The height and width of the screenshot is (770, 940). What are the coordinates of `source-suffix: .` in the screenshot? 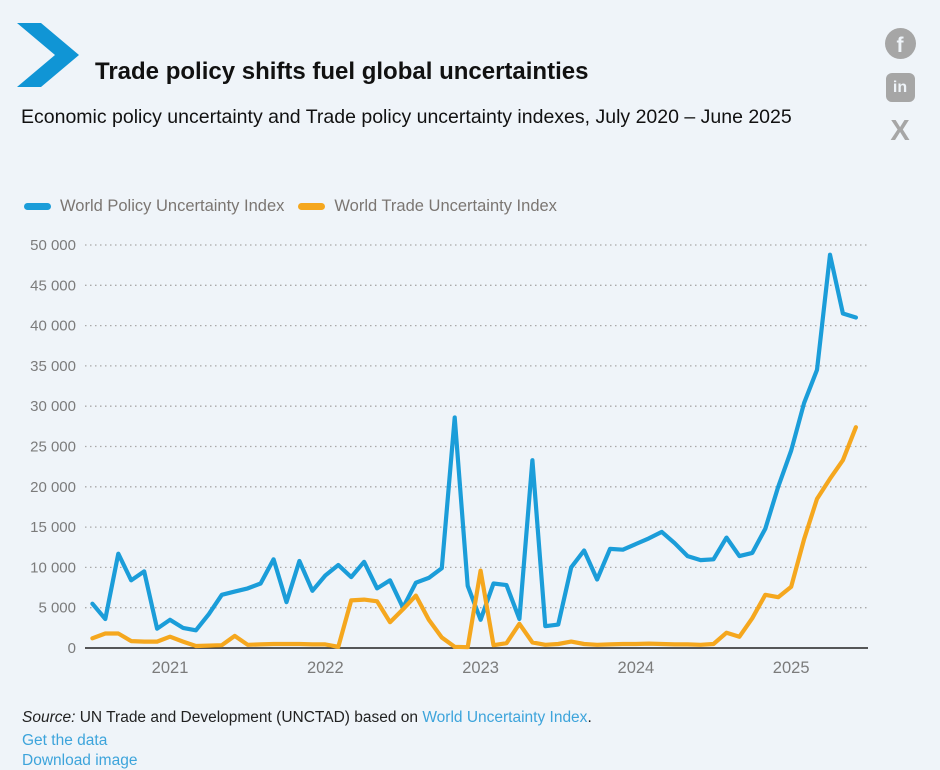 It's located at (589, 717).